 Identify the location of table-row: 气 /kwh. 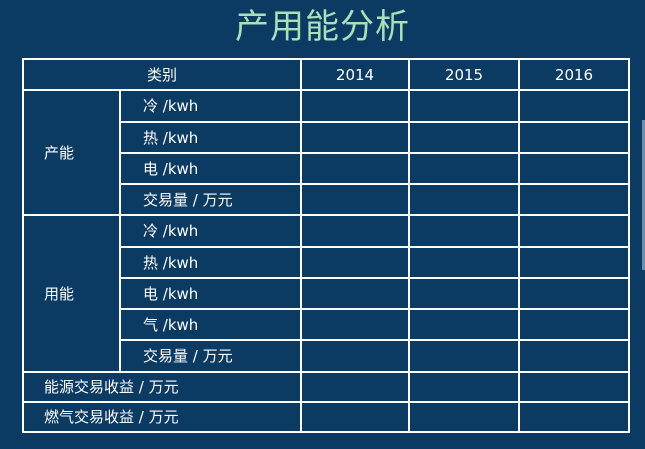
(327, 324).